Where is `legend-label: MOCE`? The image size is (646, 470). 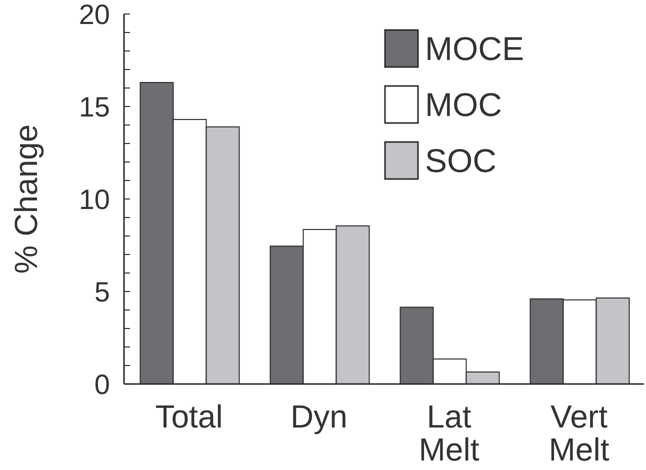 legend-label: MOCE is located at coordinates (474, 48).